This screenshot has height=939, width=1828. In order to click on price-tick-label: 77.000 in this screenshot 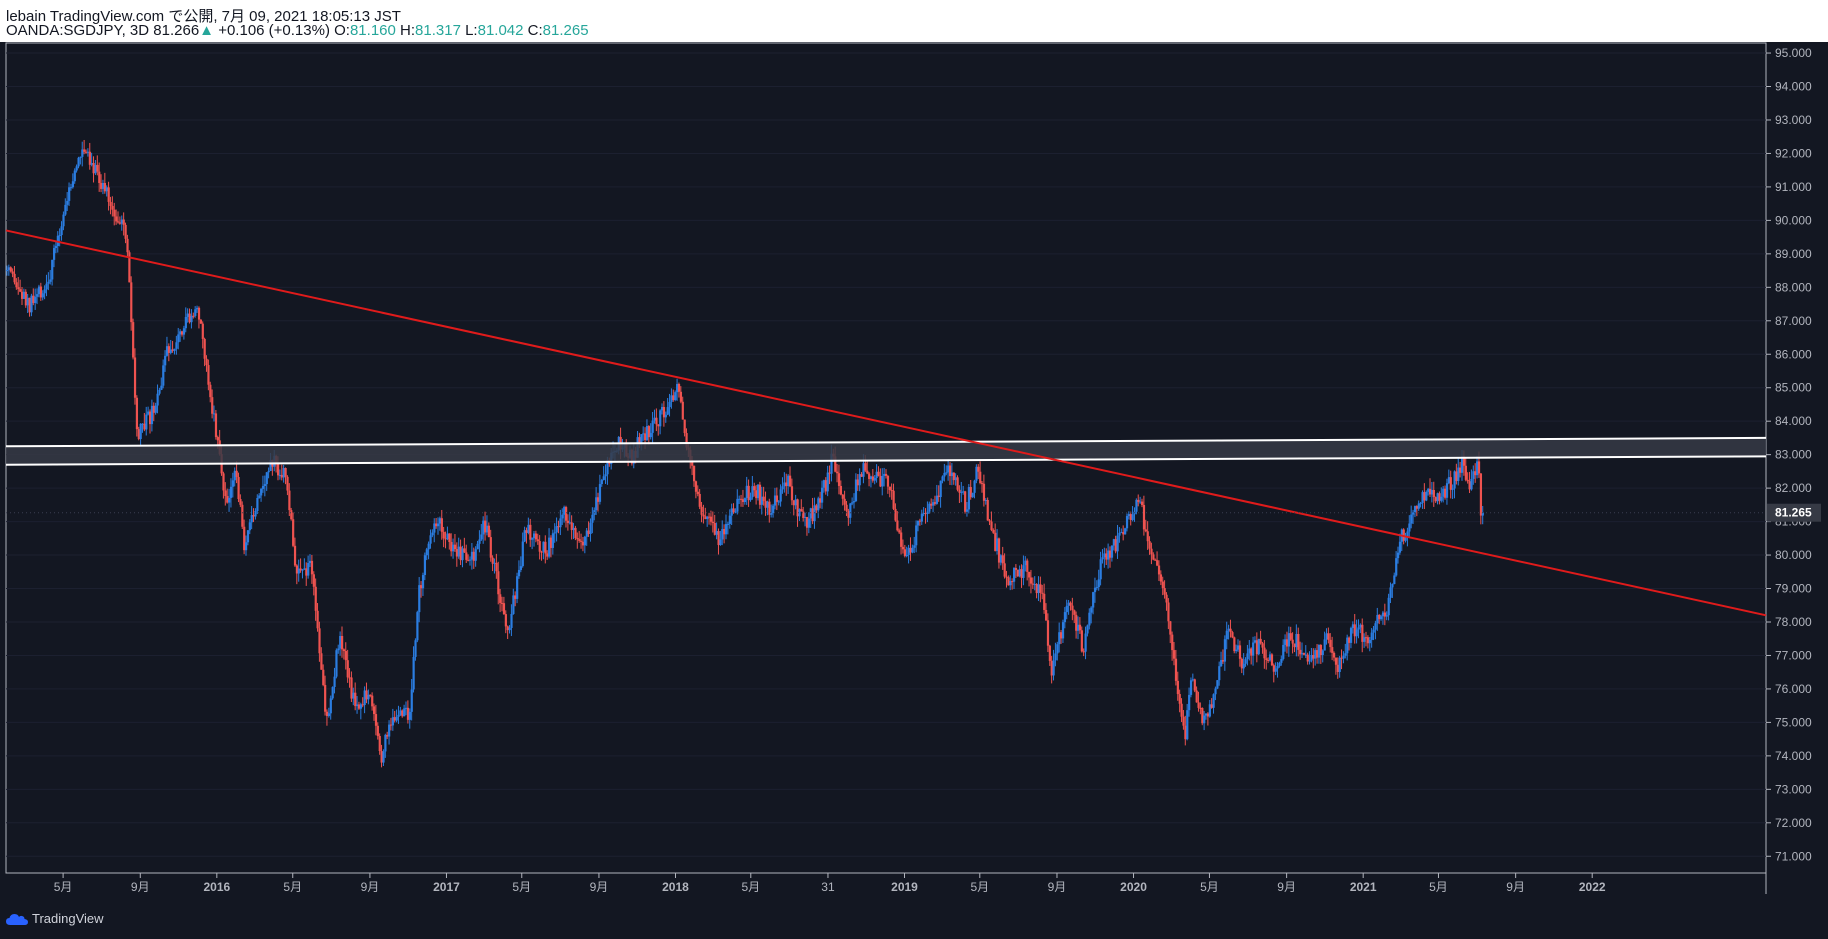, I will do `click(1793, 655)`.